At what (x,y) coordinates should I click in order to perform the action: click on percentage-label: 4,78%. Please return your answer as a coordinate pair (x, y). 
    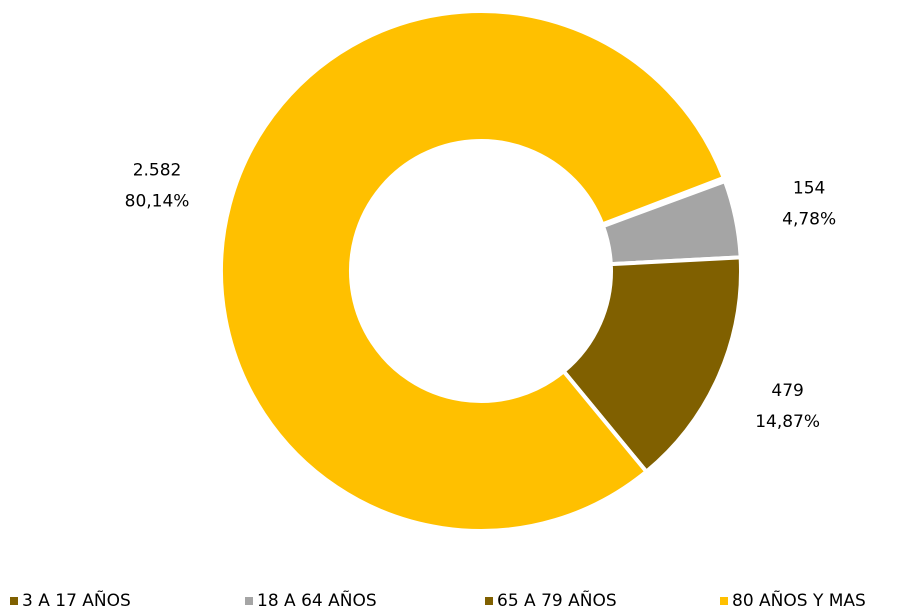
    Looking at the image, I should click on (809, 220).